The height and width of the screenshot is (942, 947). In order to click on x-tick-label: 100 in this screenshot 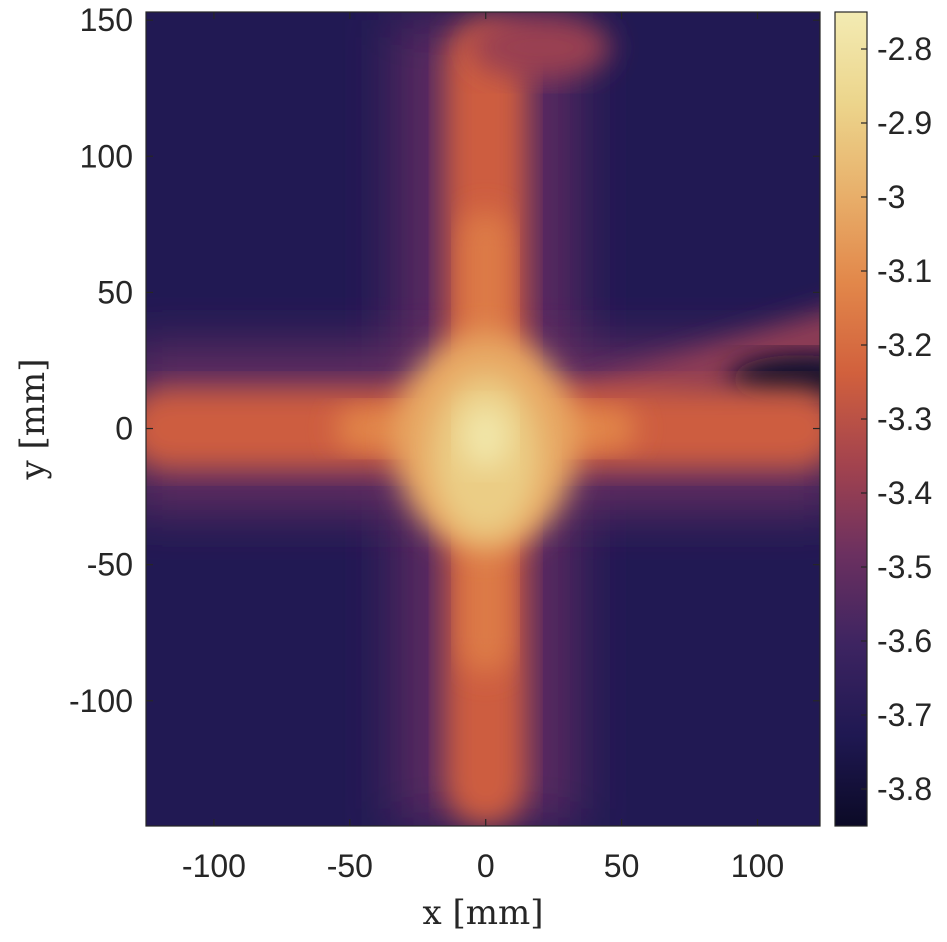, I will do `click(757, 866)`.